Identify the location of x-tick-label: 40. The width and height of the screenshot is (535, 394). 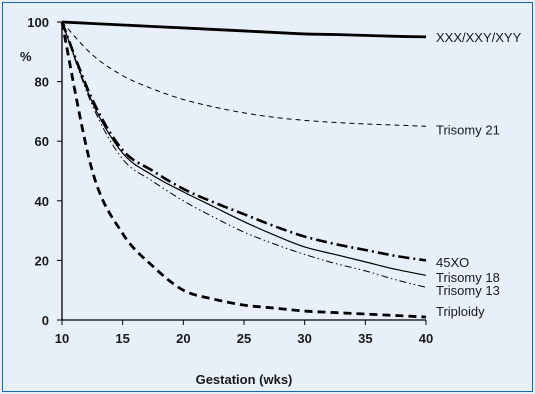
(426, 338).